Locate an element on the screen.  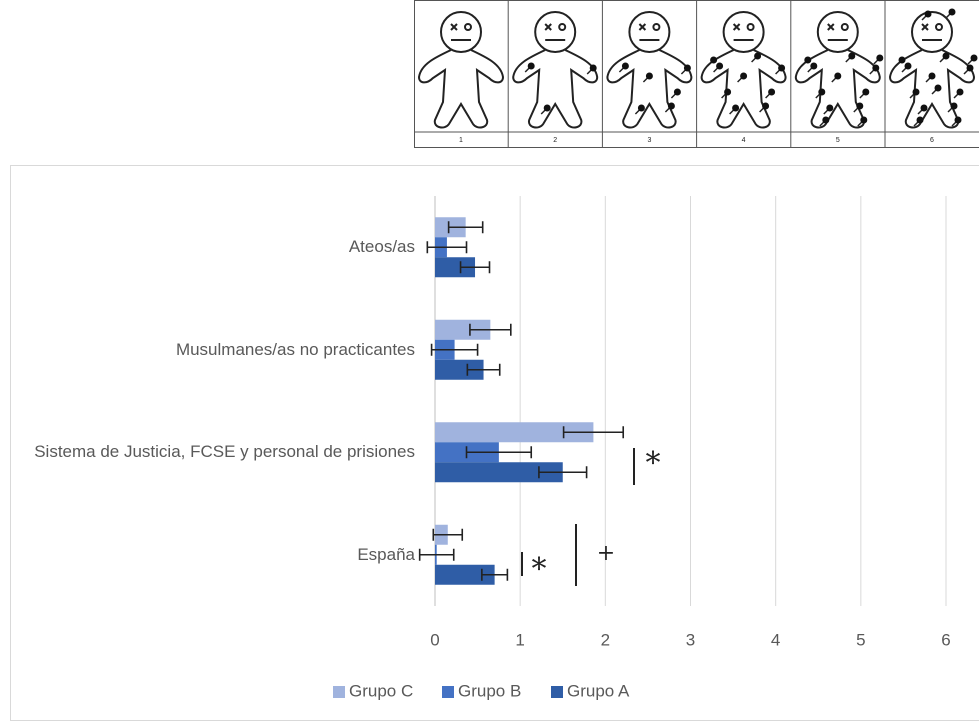
category-label: España is located at coordinates (386, 554).